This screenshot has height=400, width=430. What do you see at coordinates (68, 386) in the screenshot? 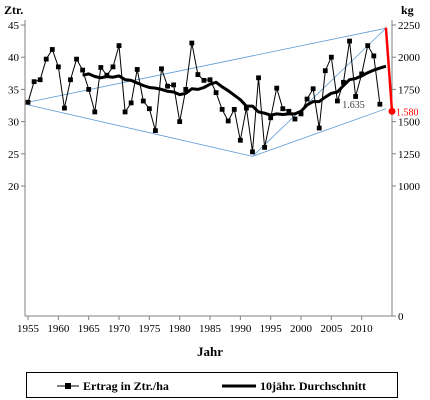
I see `square-marker-line-icon` at bounding box center [68, 386].